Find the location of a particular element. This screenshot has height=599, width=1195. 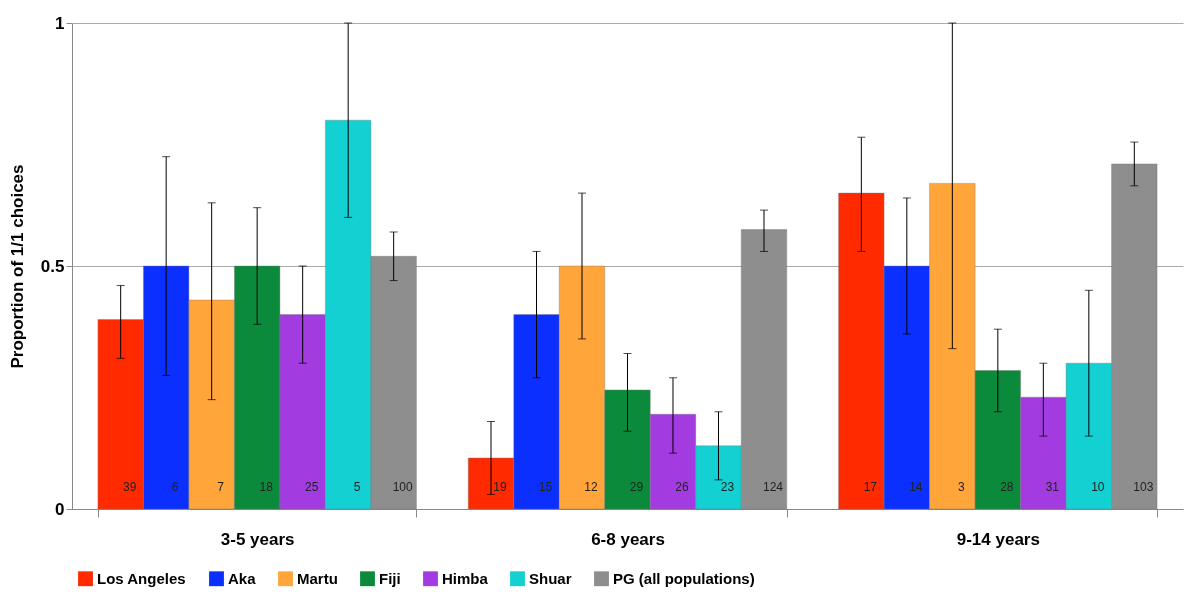

y-tick-label: 0.5 is located at coordinates (52, 266).